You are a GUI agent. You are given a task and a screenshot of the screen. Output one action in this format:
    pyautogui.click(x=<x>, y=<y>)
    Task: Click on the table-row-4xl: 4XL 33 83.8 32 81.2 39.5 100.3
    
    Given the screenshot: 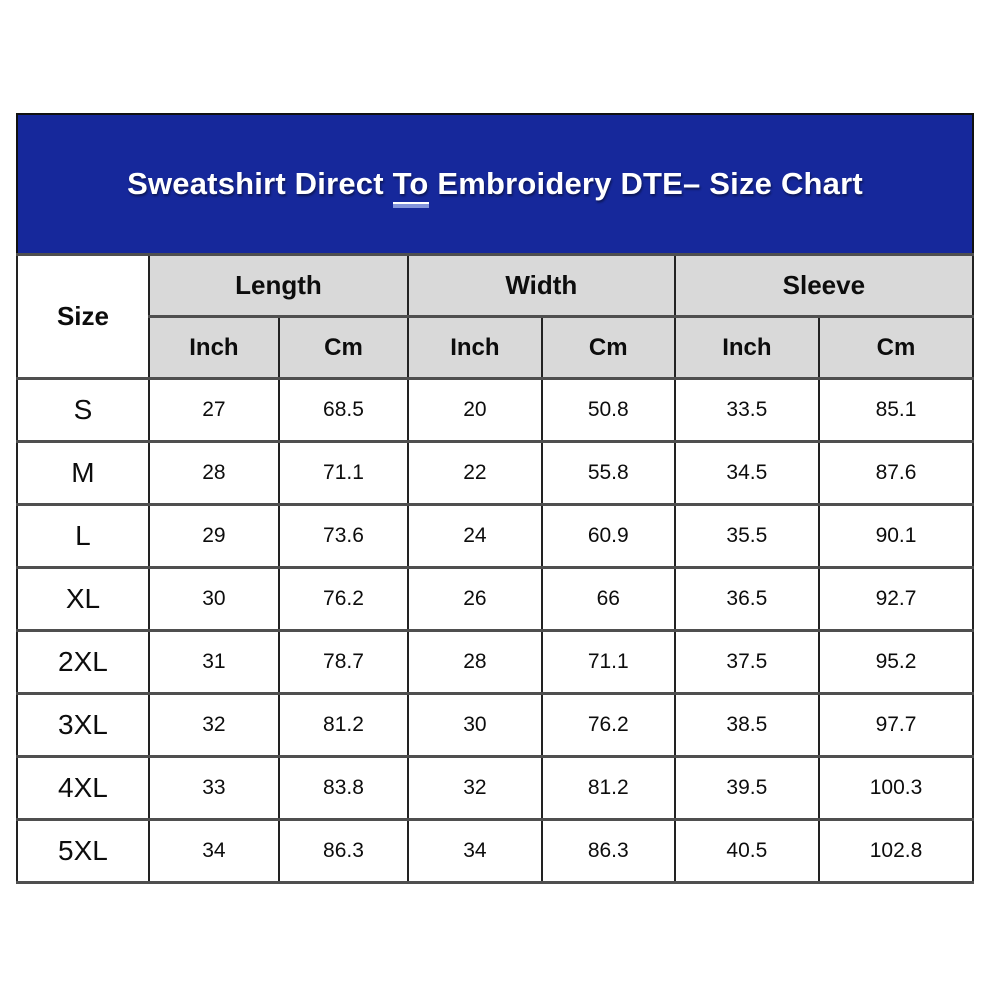 What is the action you would take?
    pyautogui.click(x=495, y=788)
    